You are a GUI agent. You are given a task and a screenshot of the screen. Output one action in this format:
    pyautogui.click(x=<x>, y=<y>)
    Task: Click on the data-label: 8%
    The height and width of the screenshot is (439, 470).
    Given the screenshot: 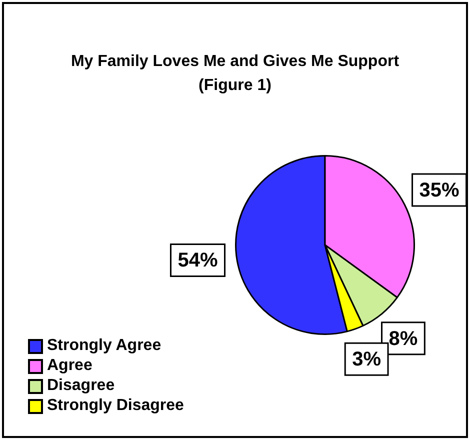 What is the action you would take?
    pyautogui.click(x=403, y=339)
    